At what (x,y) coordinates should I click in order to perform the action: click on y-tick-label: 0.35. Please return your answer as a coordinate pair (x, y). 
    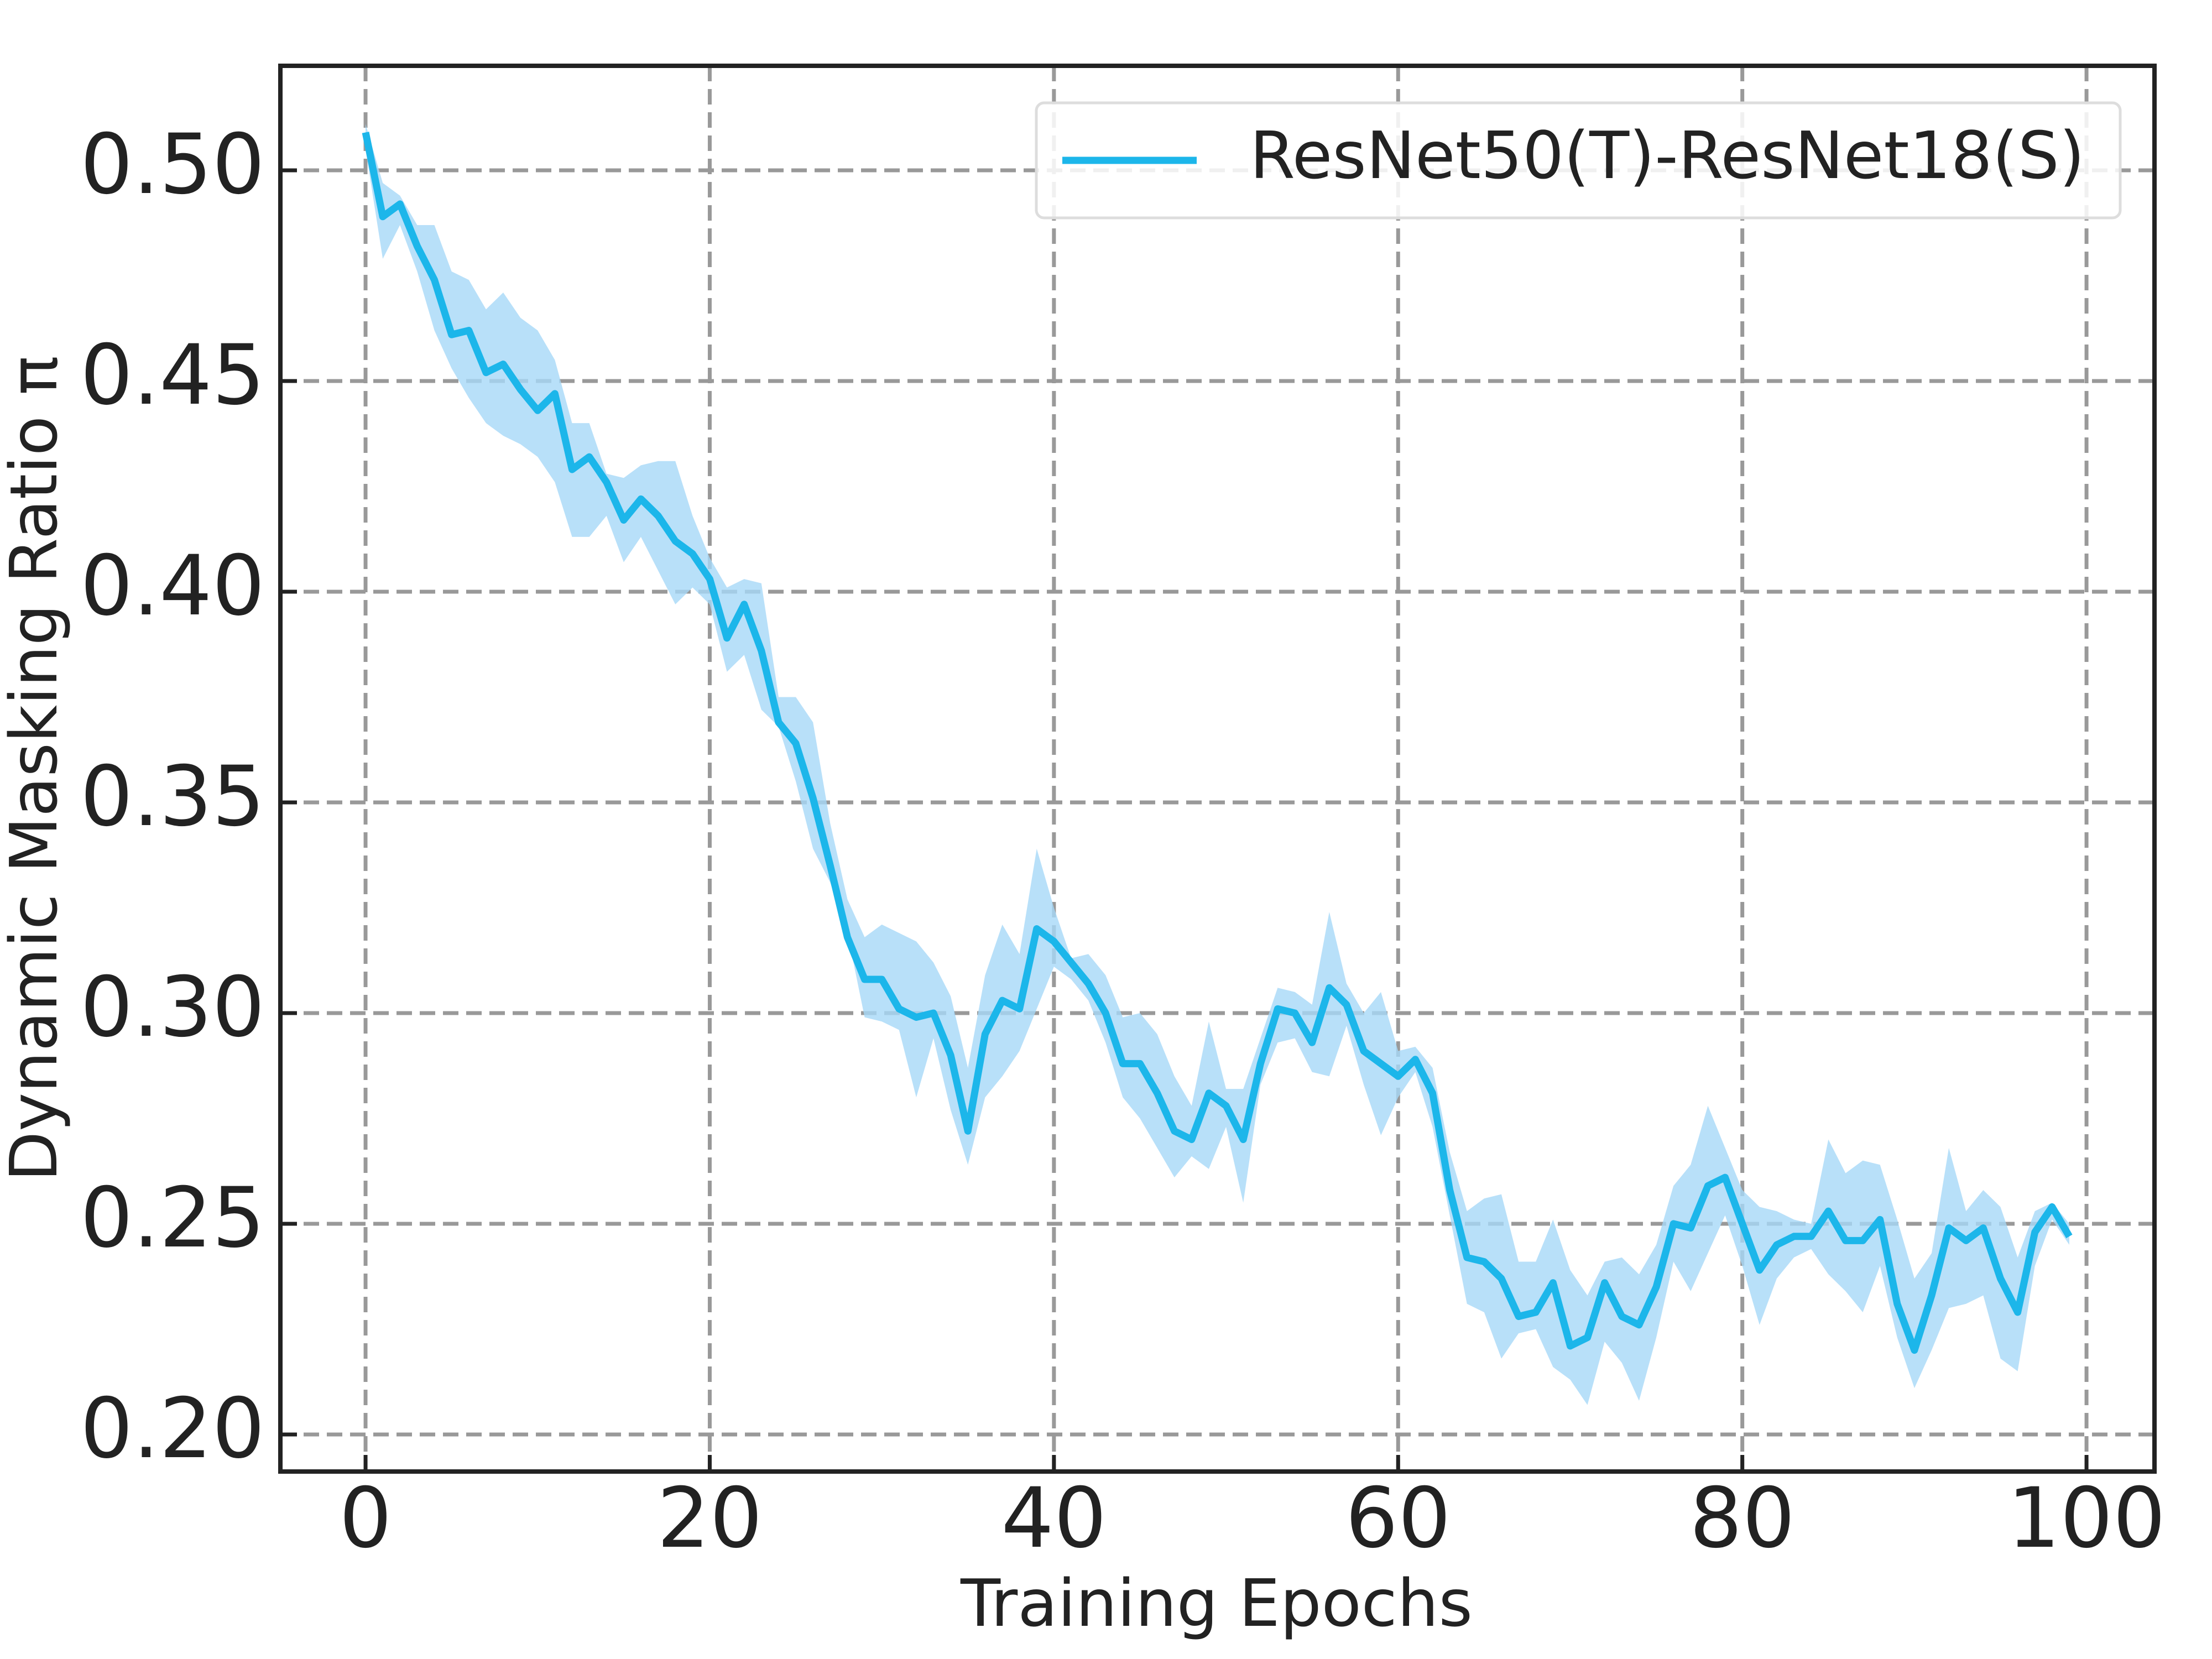
    Looking at the image, I should click on (173, 797).